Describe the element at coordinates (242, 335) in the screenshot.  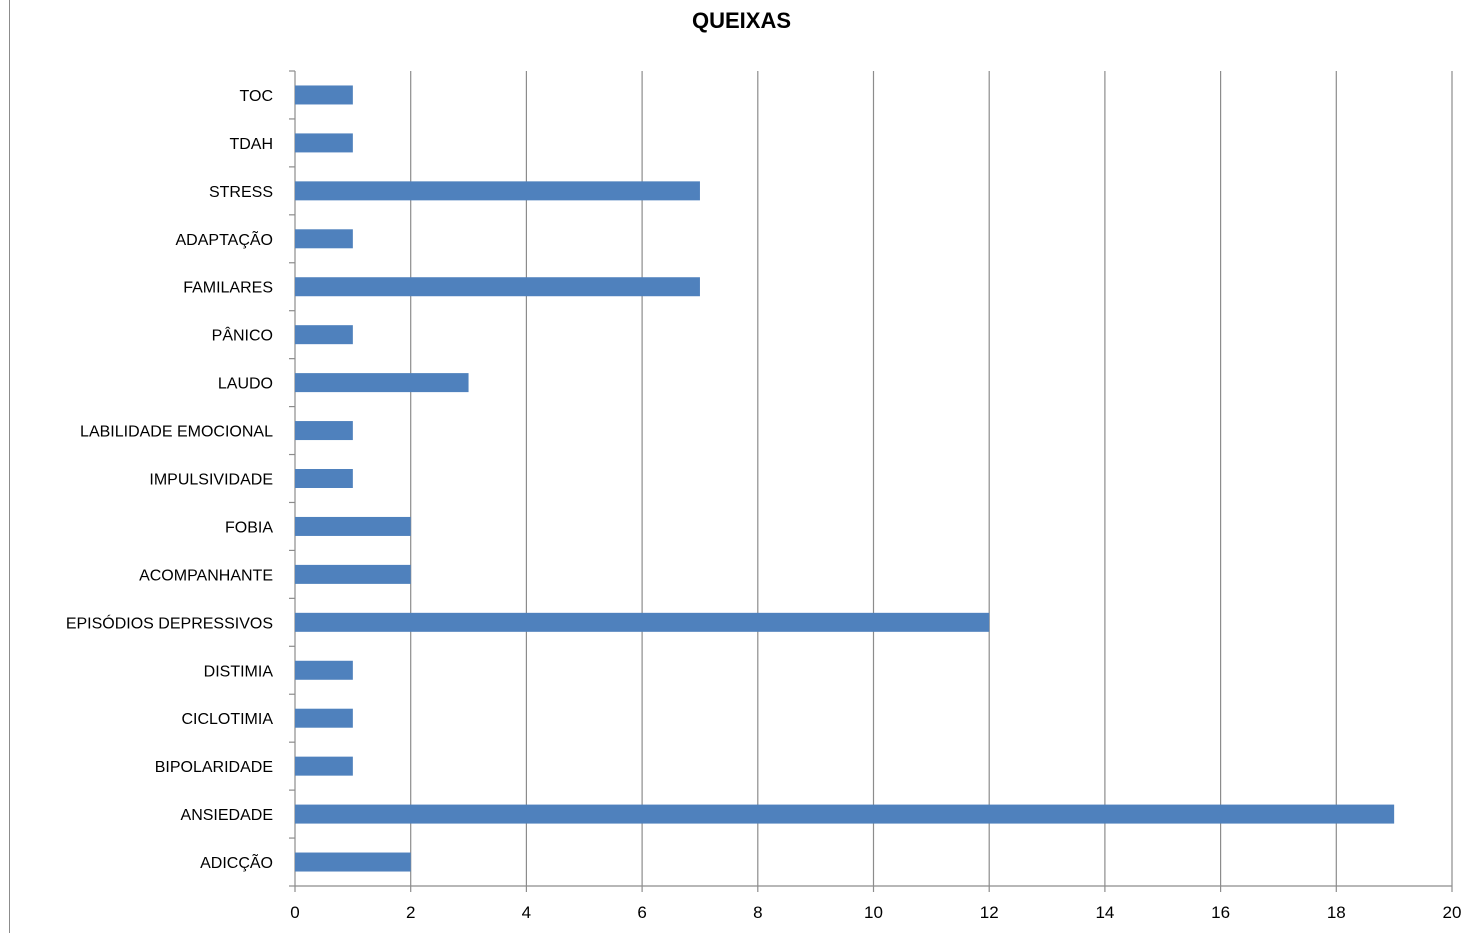
I see `category-label: PÂNICO` at that location.